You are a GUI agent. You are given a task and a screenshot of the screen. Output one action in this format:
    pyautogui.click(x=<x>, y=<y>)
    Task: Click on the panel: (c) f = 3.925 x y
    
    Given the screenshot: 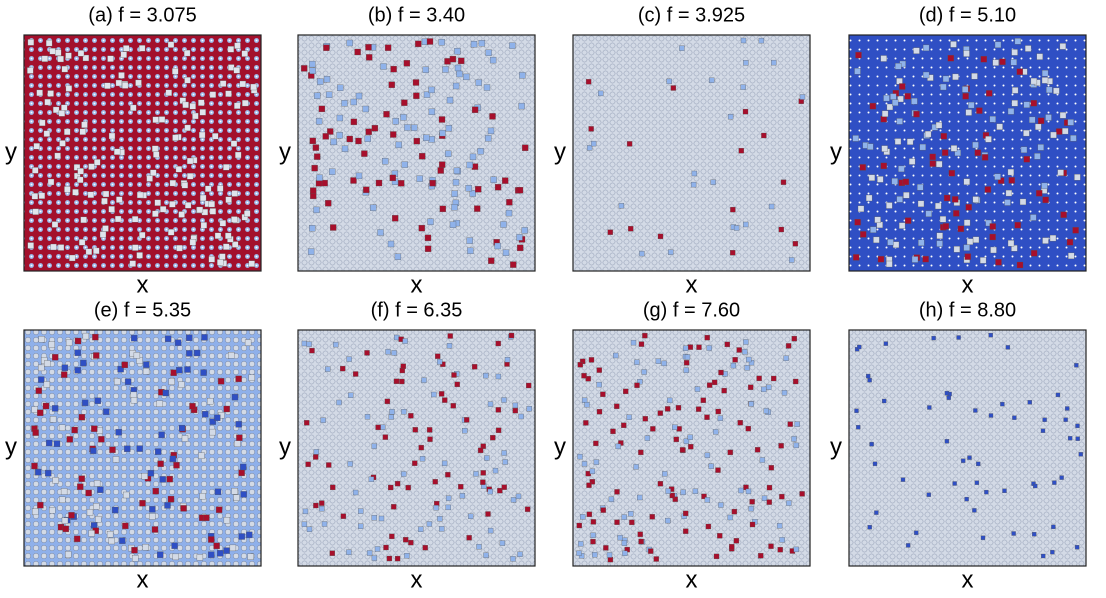 What is the action you would take?
    pyautogui.click(x=682, y=151)
    